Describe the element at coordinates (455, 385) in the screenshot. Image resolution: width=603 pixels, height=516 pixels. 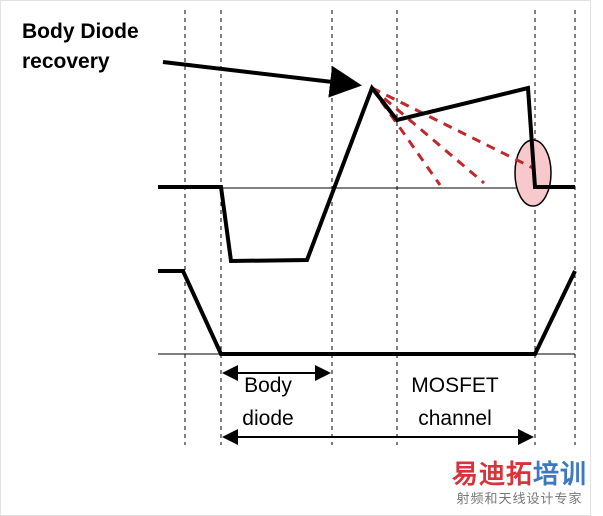
I see `mosfet-channel-line1: MOSFET` at that location.